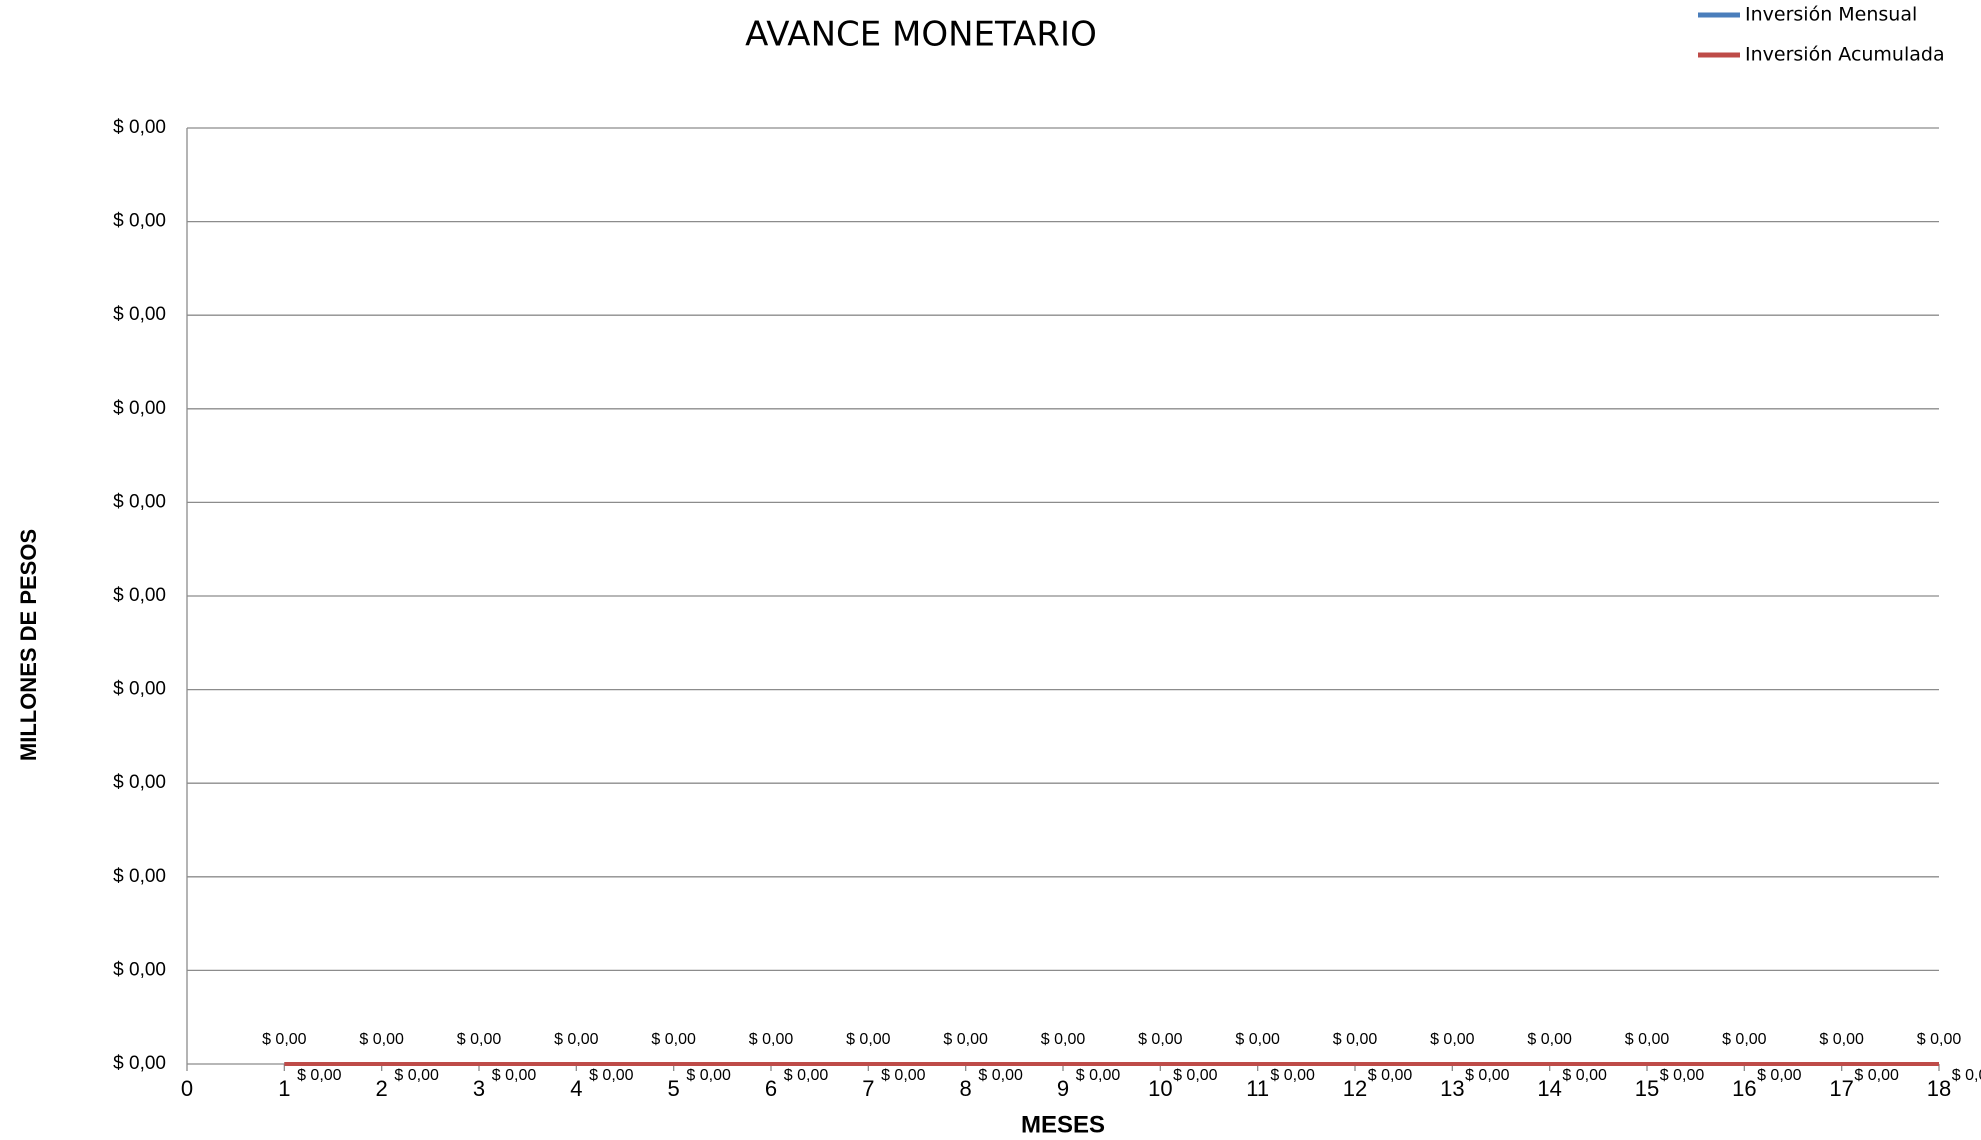 The image size is (1981, 1140). What do you see at coordinates (382, 1088) in the screenshot?
I see `x-tick-label: 2` at bounding box center [382, 1088].